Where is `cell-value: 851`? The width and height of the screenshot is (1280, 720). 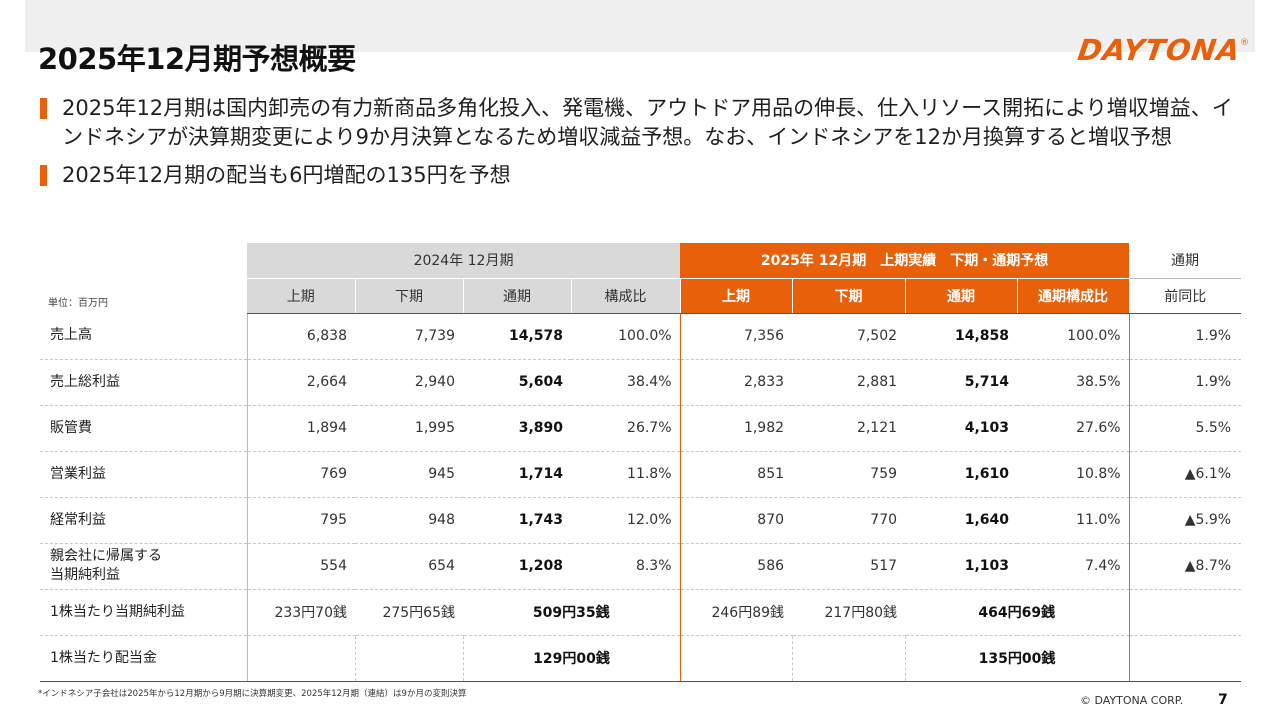 cell-value: 851 is located at coordinates (736, 474).